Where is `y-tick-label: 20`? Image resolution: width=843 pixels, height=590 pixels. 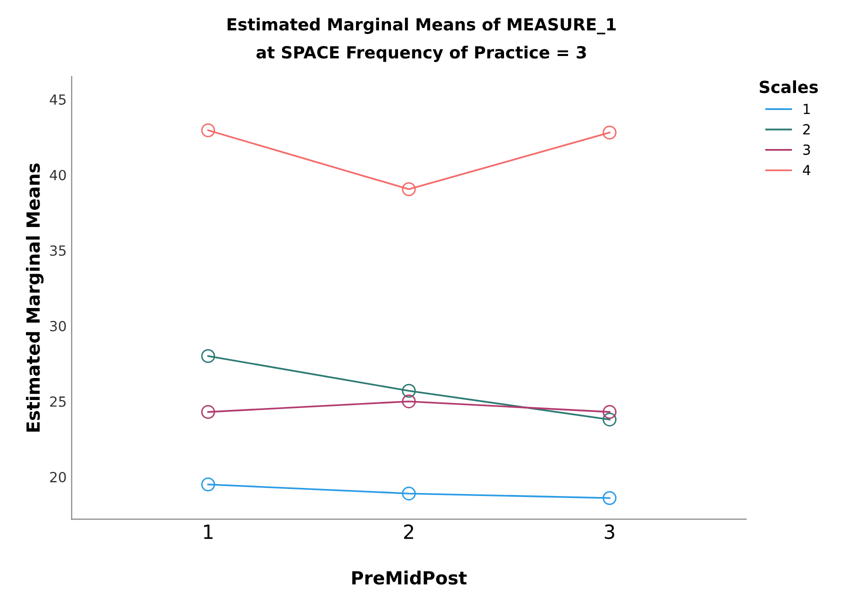
y-tick-label: 20 is located at coordinates (58, 477).